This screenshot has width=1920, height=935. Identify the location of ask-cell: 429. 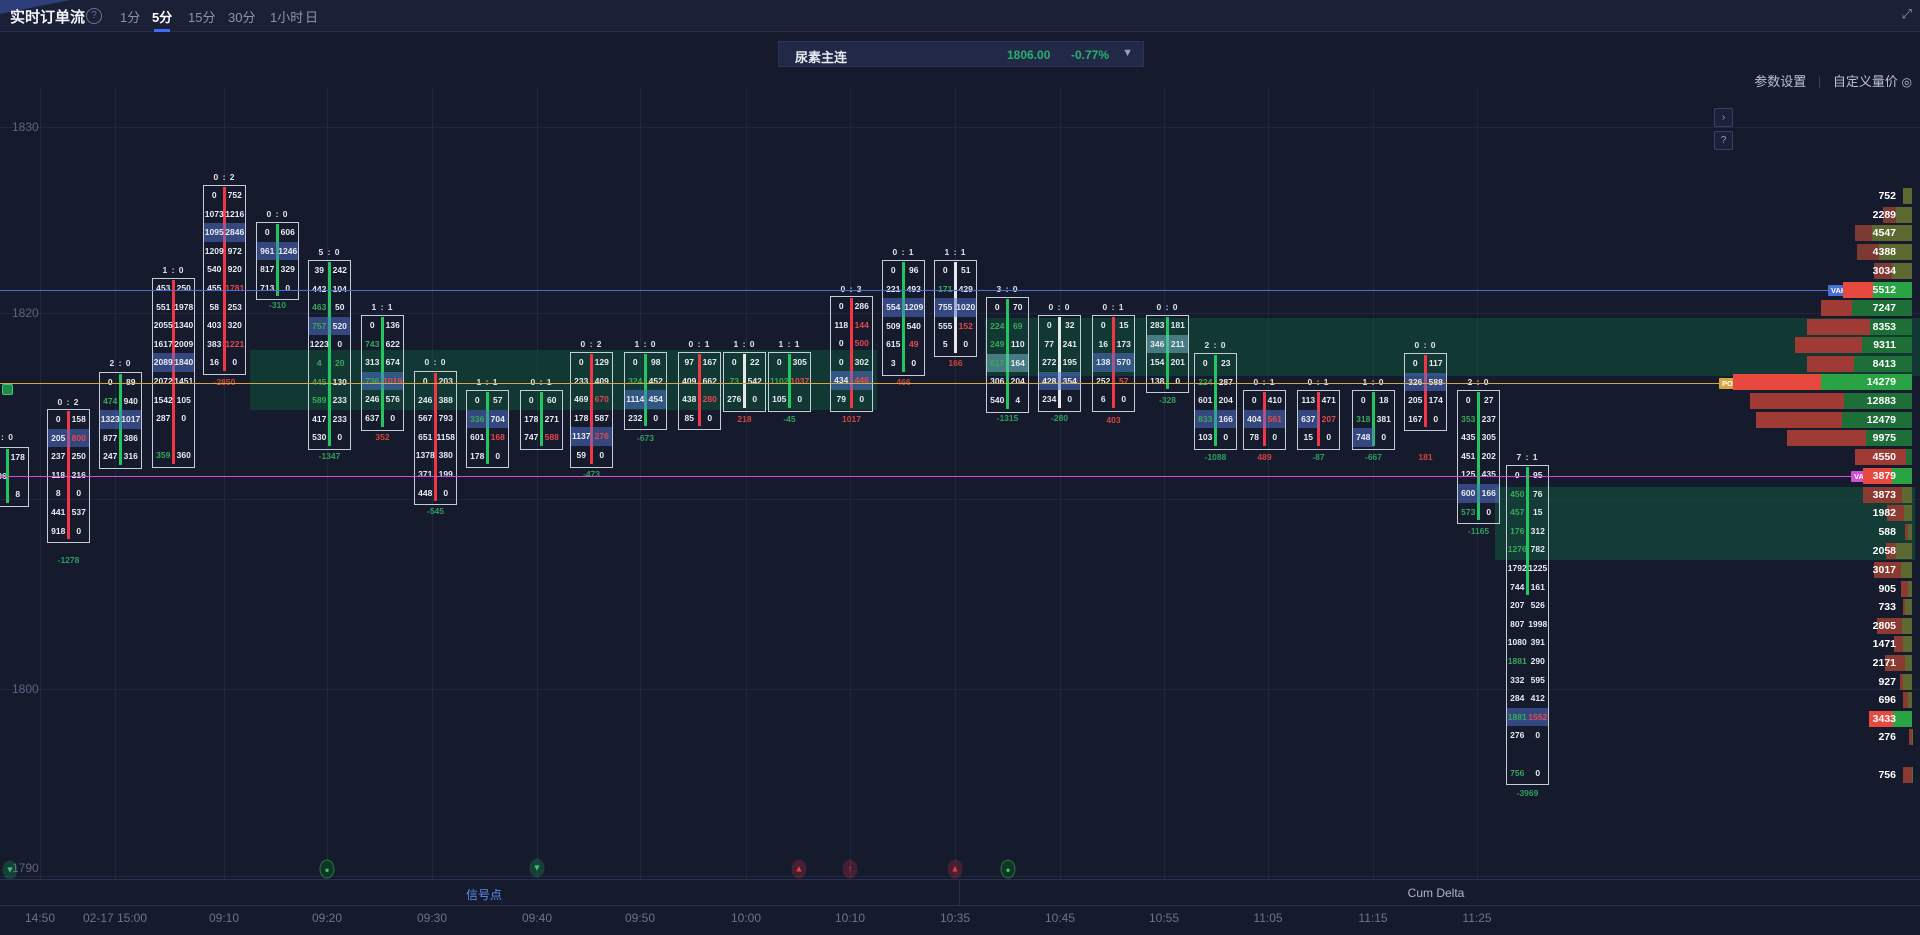
(965, 288).